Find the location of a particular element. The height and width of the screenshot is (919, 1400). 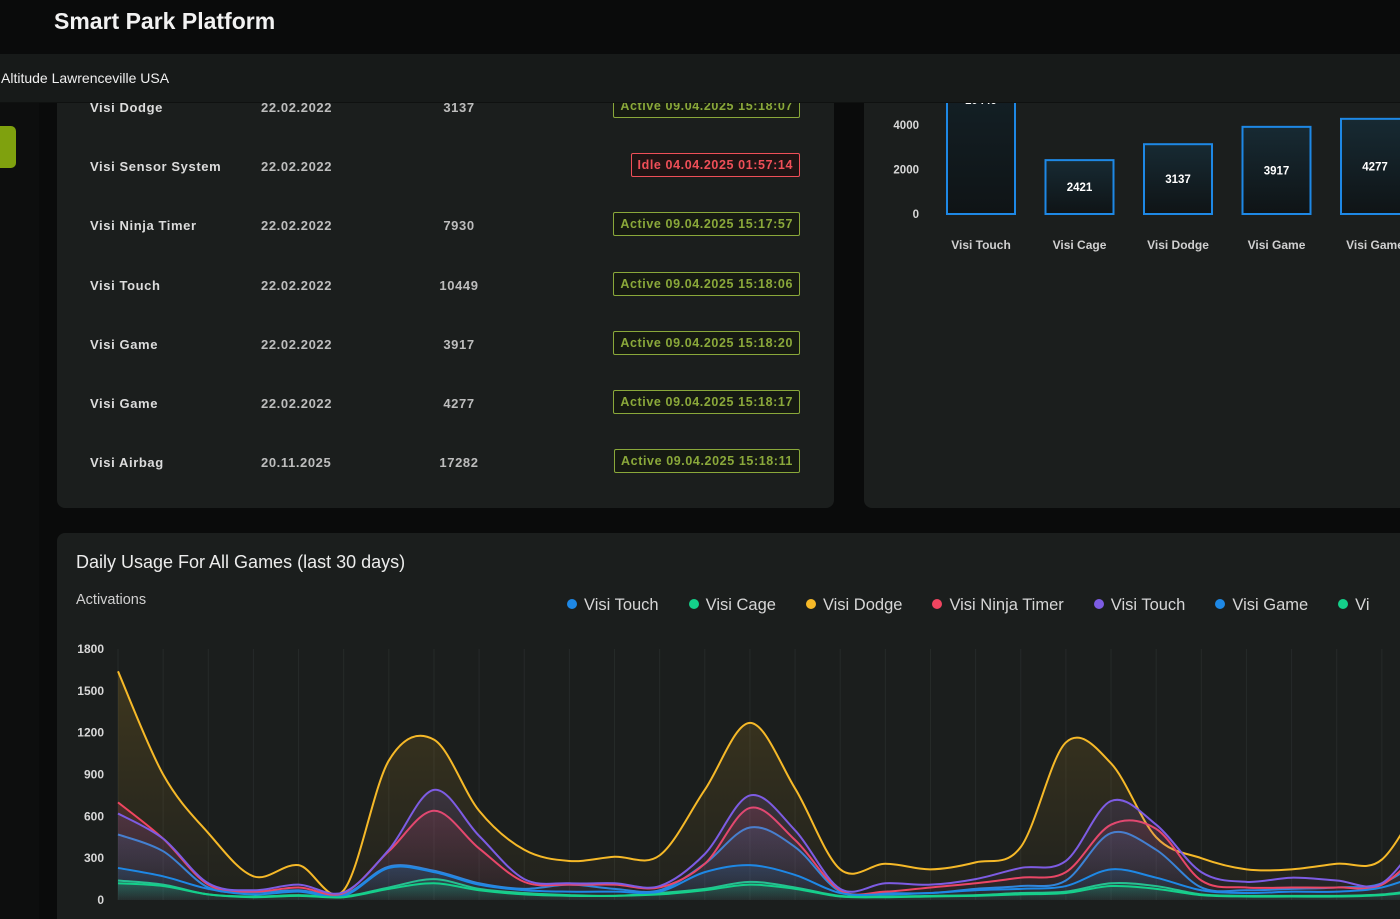

status-badge: Idle 04.04.2025 01:57:14 is located at coordinates (715, 165).